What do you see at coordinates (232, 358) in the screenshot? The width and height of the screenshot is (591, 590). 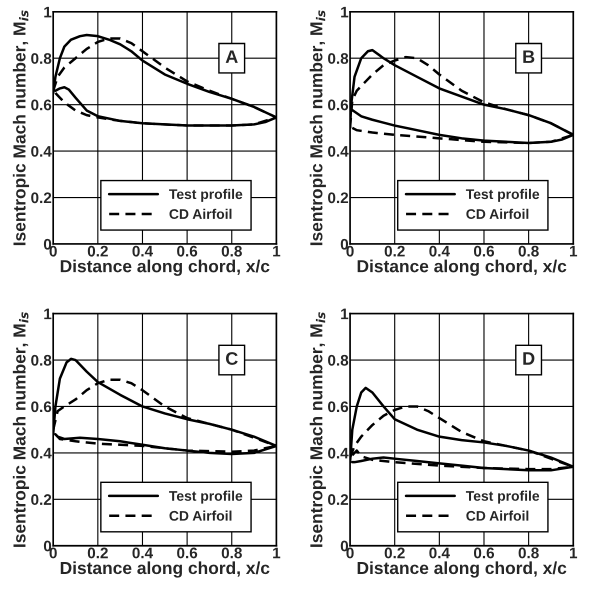 I see `annotation: C` at bounding box center [232, 358].